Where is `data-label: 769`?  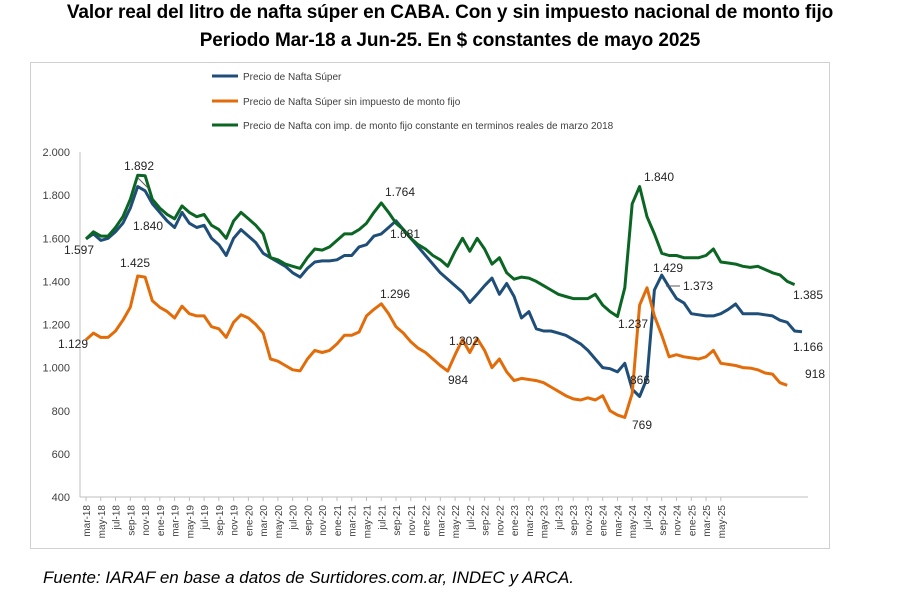
data-label: 769 is located at coordinates (642, 425).